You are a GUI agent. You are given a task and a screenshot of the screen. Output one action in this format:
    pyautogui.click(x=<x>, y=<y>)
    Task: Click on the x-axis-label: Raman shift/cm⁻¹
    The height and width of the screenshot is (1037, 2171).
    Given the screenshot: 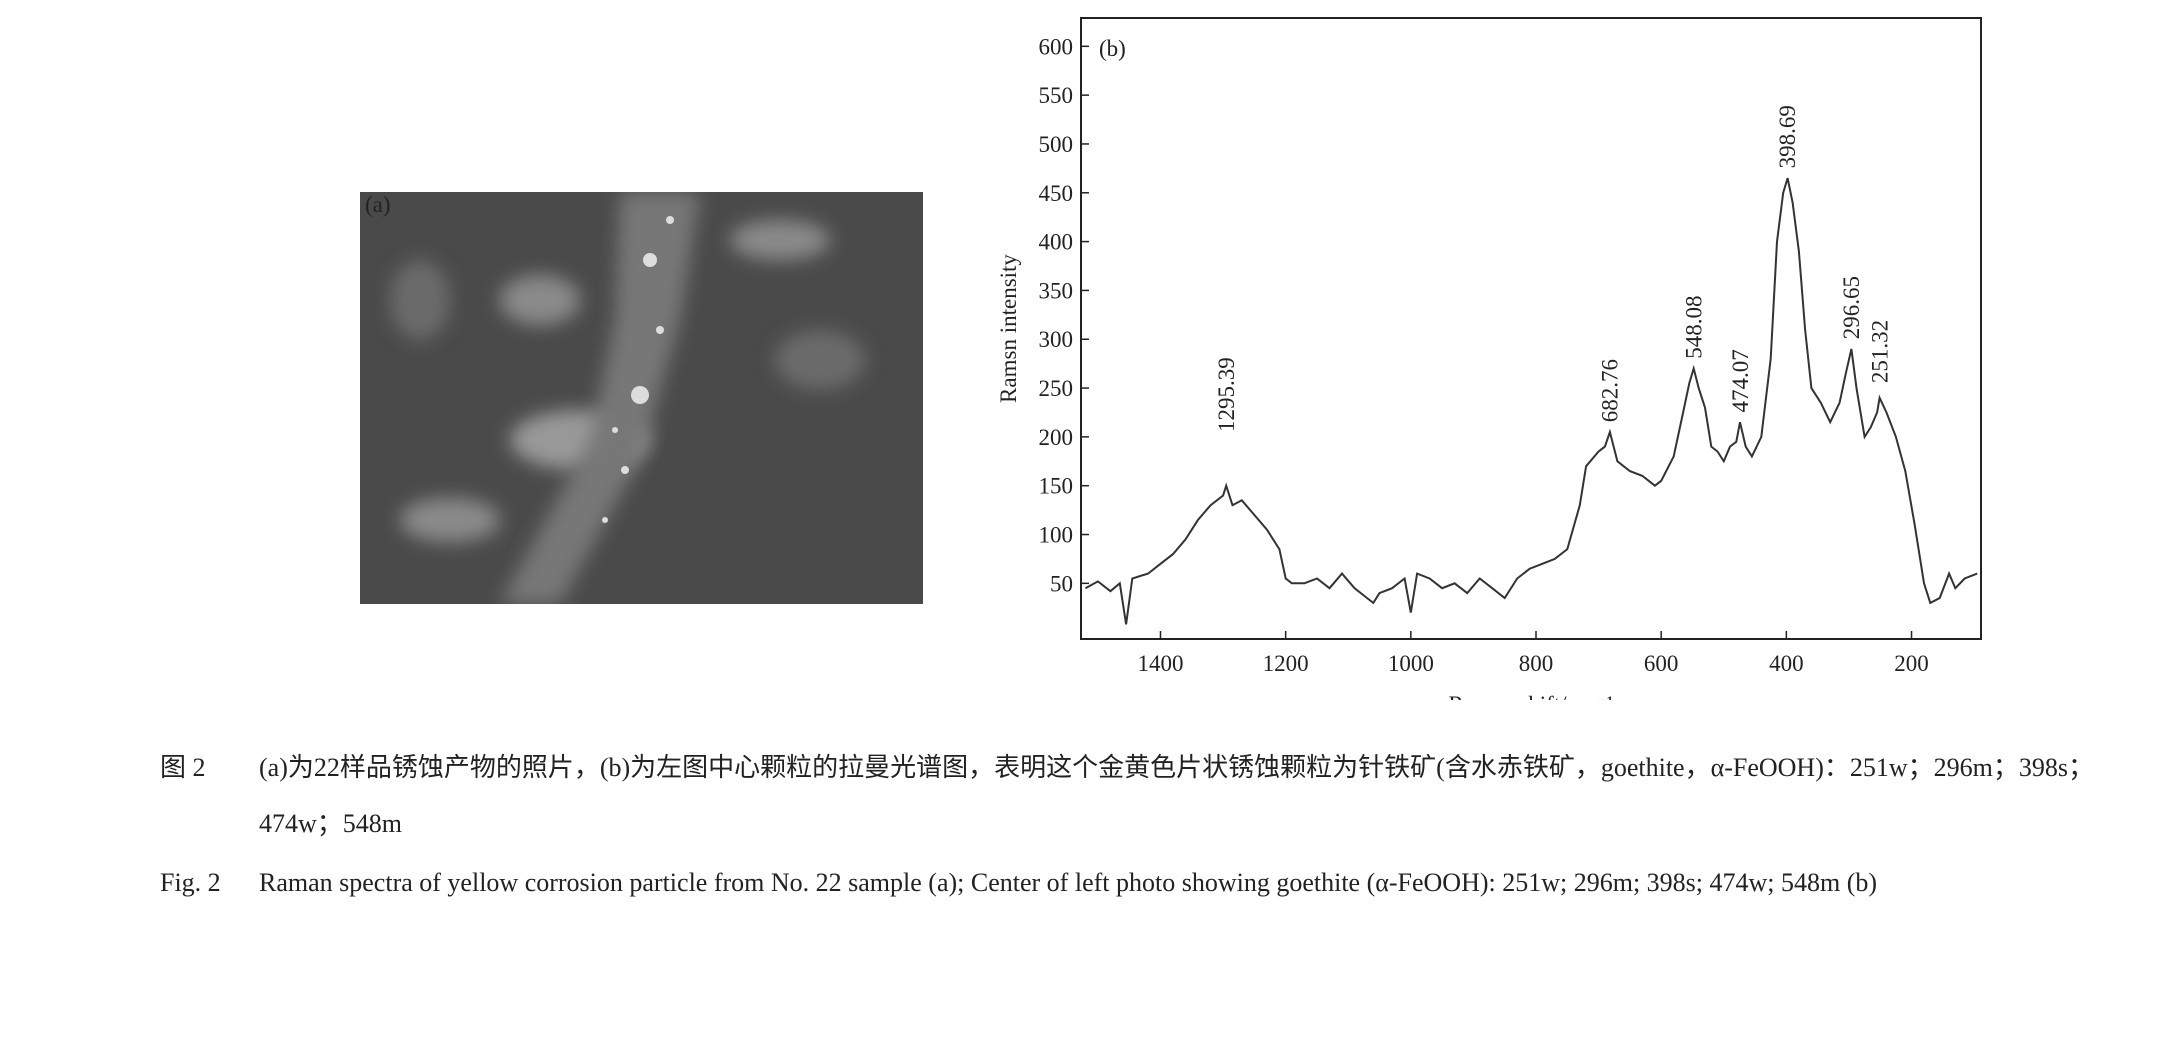 What is the action you would take?
    pyautogui.click(x=1530, y=696)
    